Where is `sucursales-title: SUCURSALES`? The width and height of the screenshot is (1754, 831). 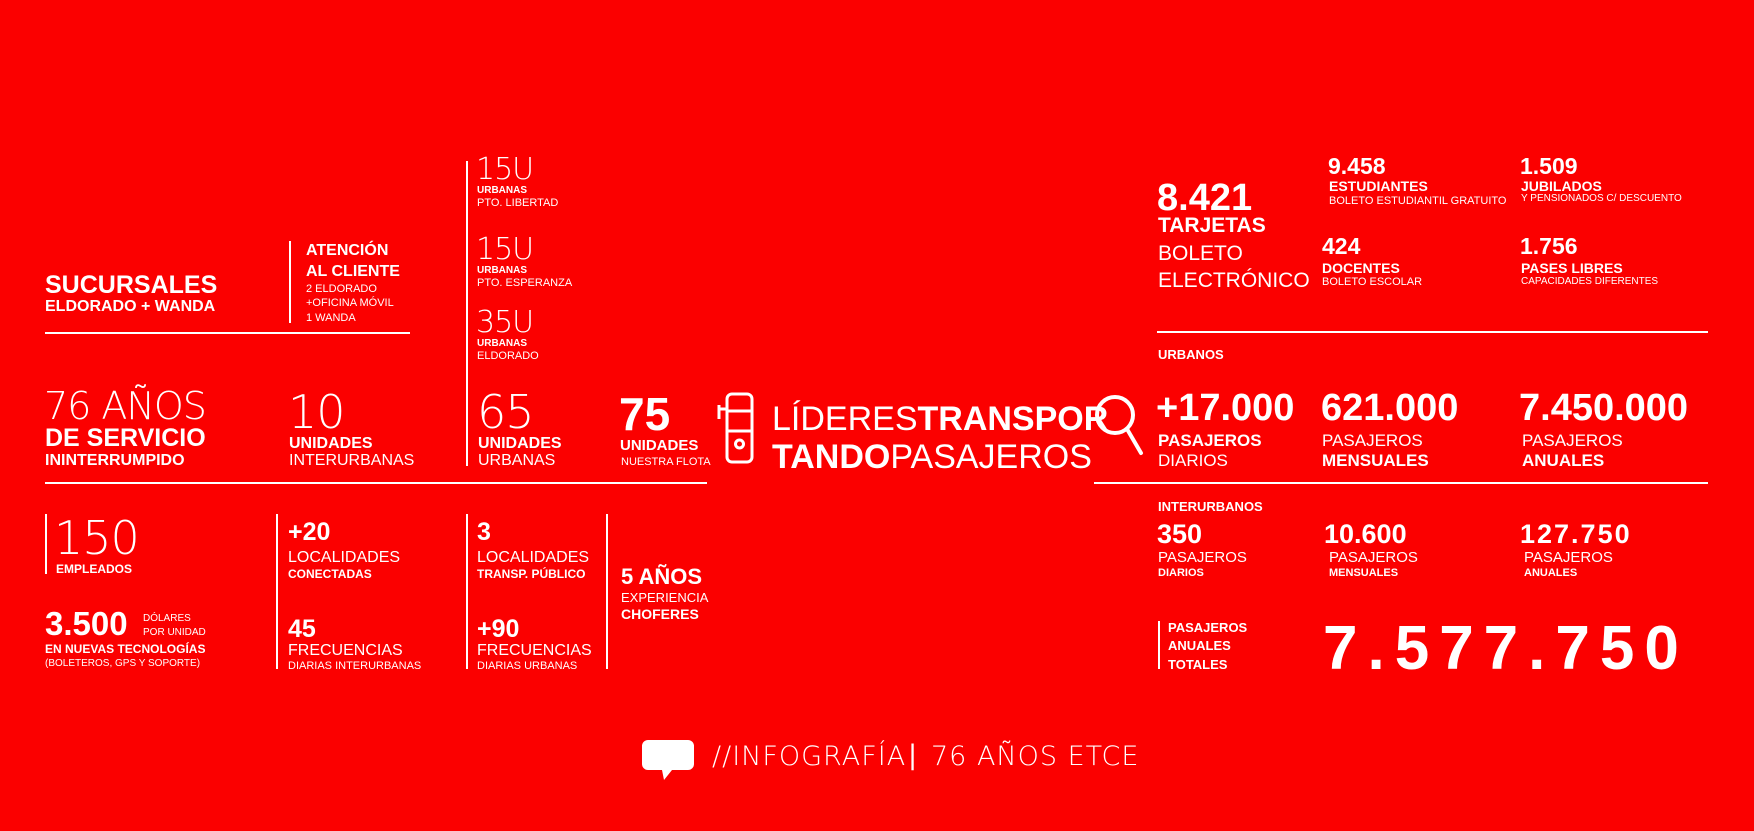
sucursales-title: SUCURSALES is located at coordinates (131, 285).